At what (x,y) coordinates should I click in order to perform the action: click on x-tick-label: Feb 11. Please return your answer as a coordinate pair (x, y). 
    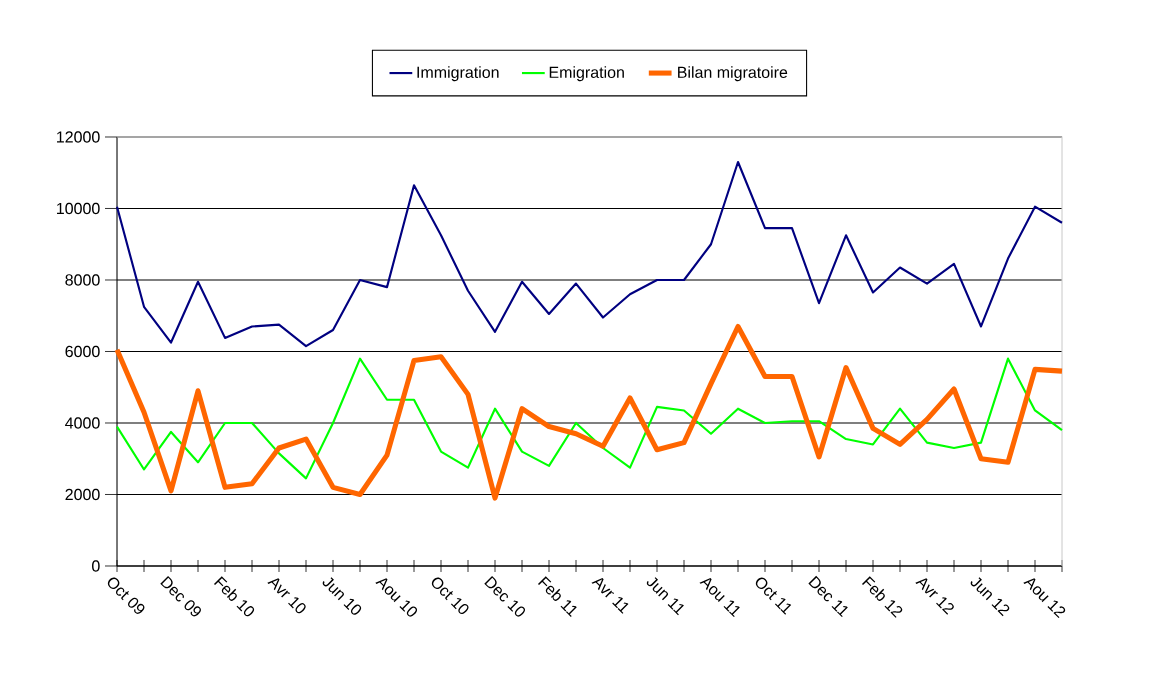
    Looking at the image, I should click on (557, 596).